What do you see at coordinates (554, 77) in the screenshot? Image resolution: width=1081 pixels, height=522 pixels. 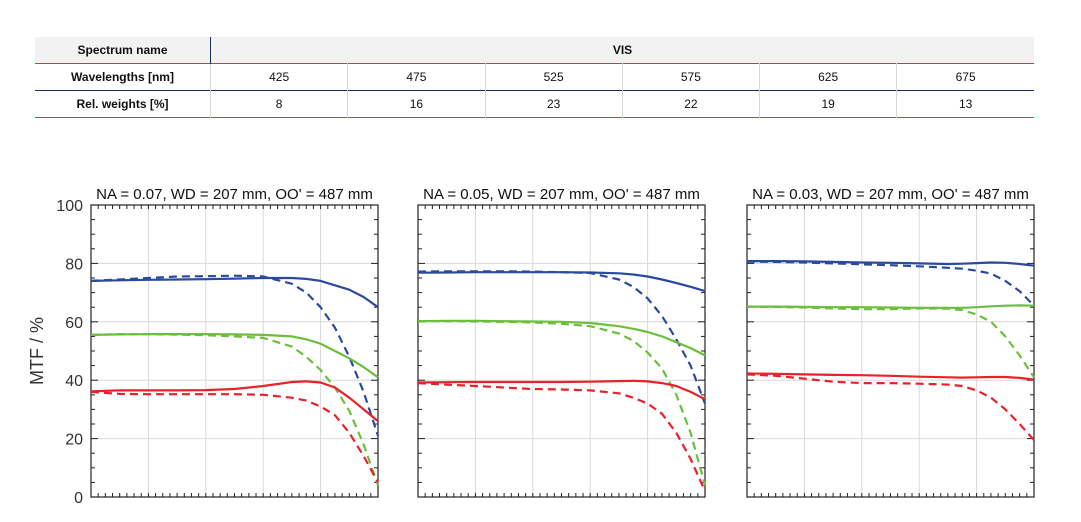 I see `wavelength-cell: 525` at bounding box center [554, 77].